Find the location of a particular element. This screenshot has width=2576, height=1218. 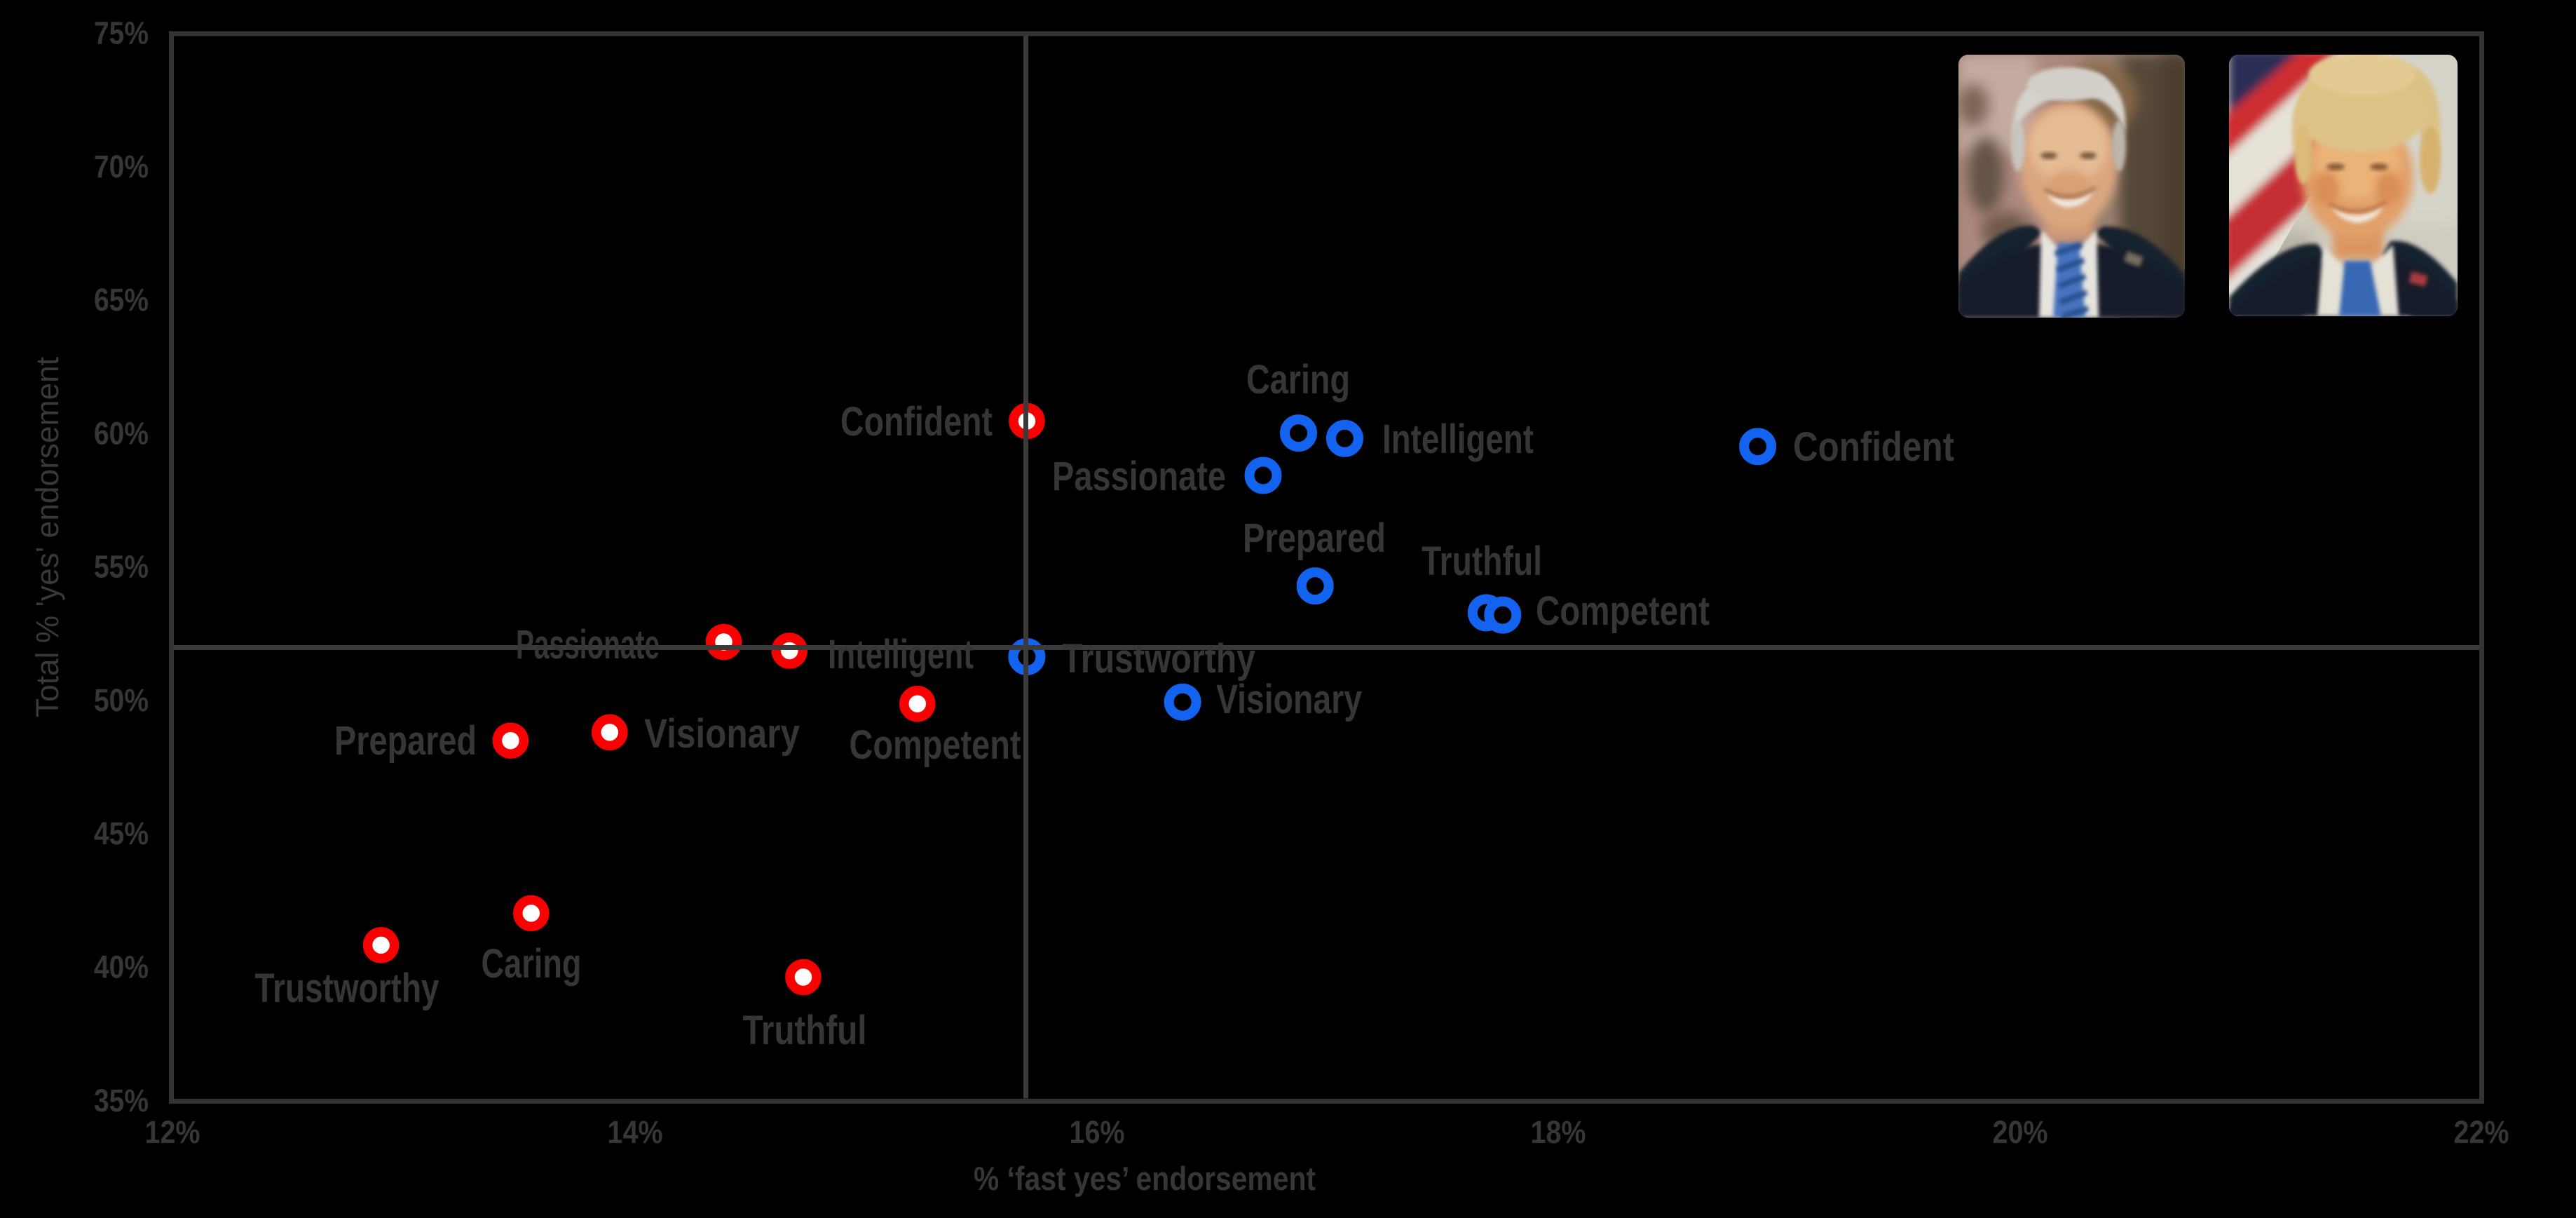

svg-text: 14% is located at coordinates (635, 1132).